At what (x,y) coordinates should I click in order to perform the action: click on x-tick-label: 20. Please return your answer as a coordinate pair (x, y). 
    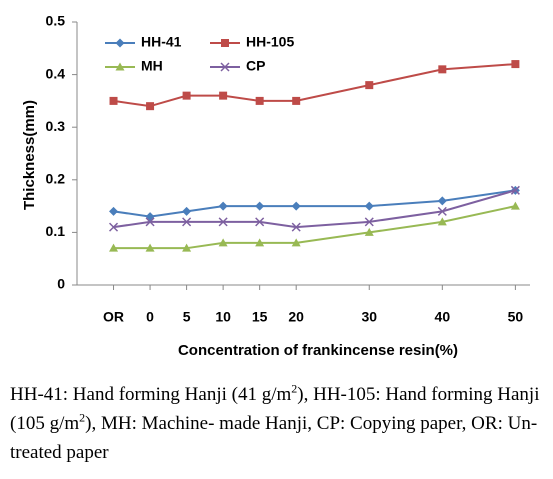
    Looking at the image, I should click on (296, 317).